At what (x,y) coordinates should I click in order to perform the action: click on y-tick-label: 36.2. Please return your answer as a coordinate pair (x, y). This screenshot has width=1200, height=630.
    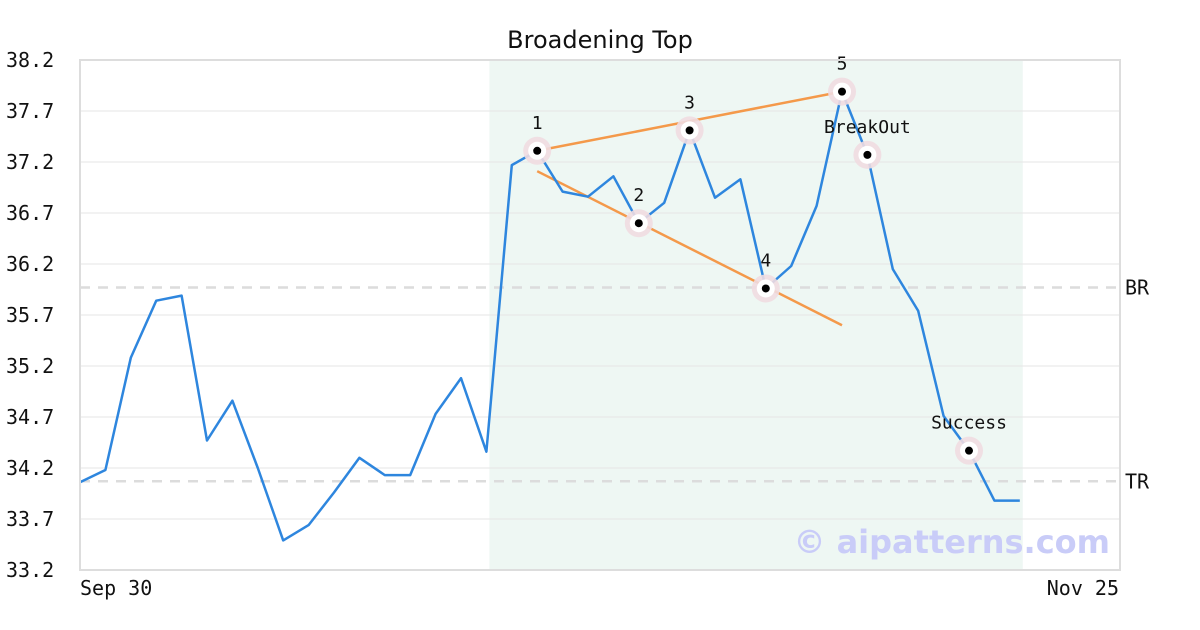
    Looking at the image, I should click on (30, 264).